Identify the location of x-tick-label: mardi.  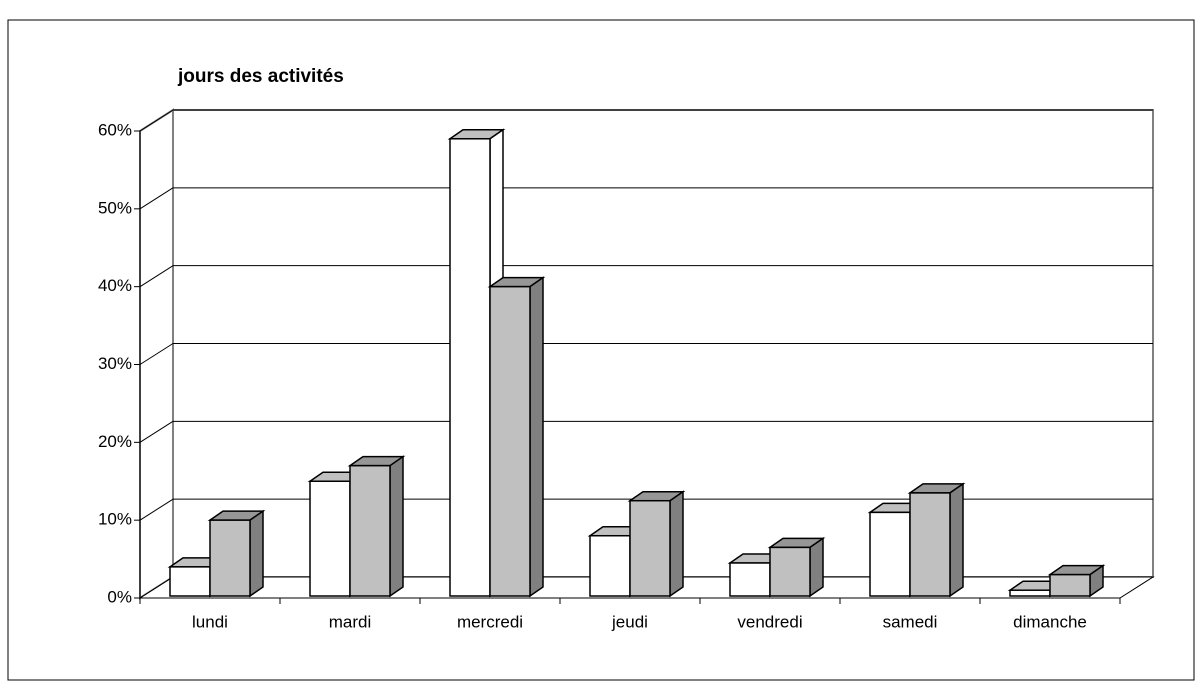
(350, 621).